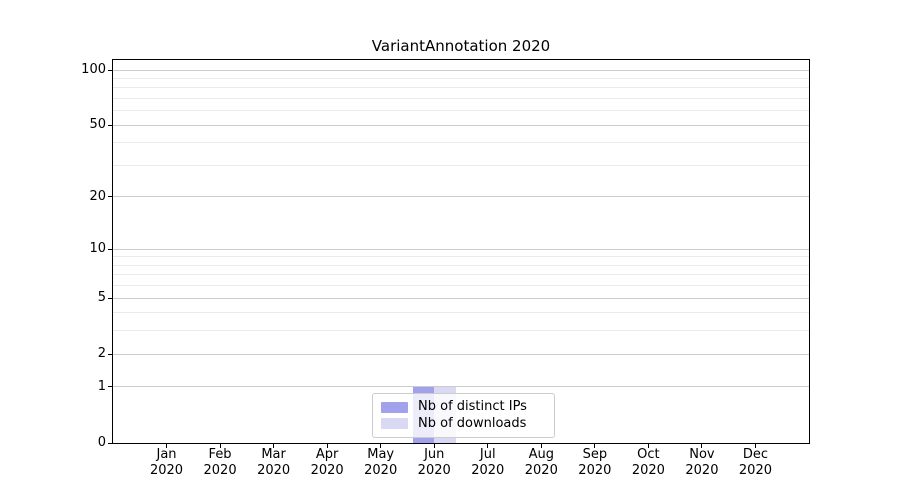 The width and height of the screenshot is (900, 500). I want to click on x-tick-label: Mar 2020, so click(274, 462).